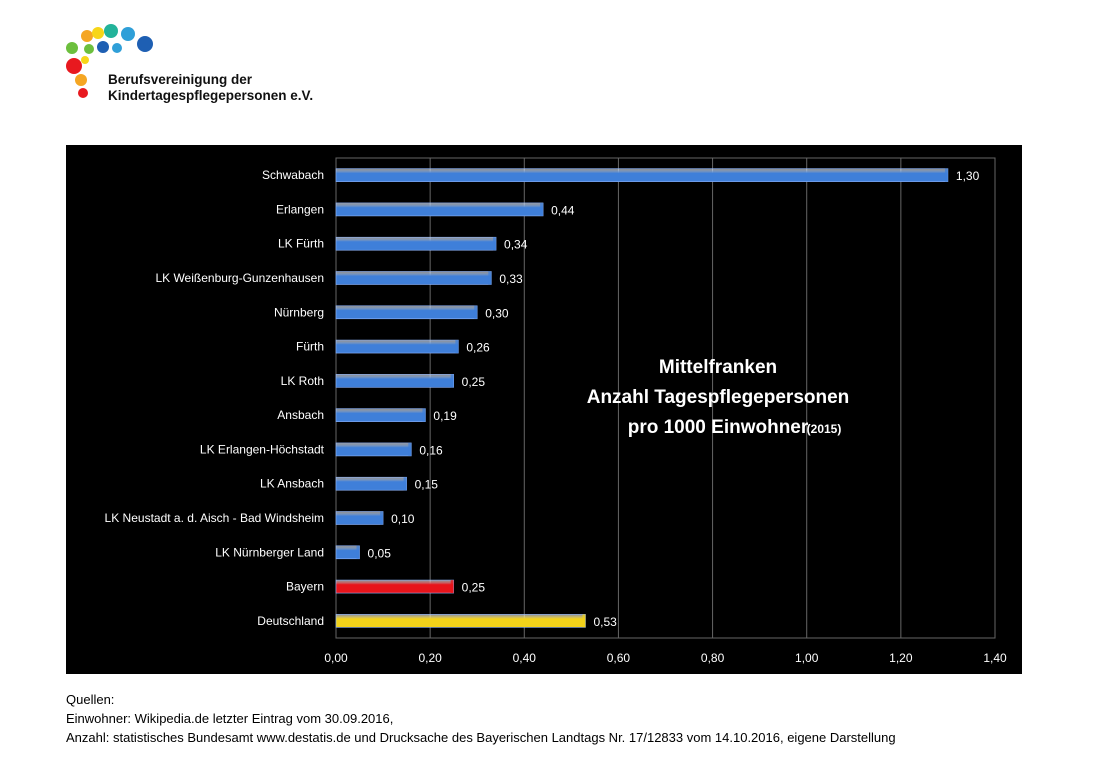 This screenshot has height=775, width=1106. Describe the element at coordinates (403, 519) in the screenshot. I see `value-label: 0,10` at that location.